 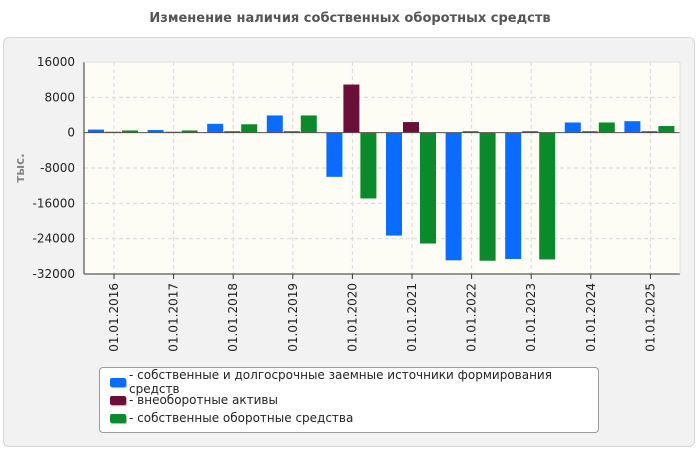 I want to click on x-tick-label: 01.01.2024, so click(x=591, y=317).